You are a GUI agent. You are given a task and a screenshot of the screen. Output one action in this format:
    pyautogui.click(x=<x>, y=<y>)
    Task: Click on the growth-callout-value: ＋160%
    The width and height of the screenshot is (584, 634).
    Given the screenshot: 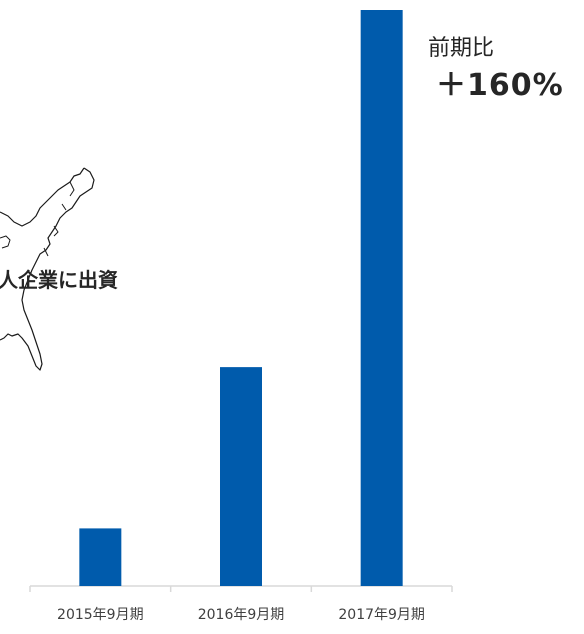 What is the action you would take?
    pyautogui.click(x=500, y=85)
    